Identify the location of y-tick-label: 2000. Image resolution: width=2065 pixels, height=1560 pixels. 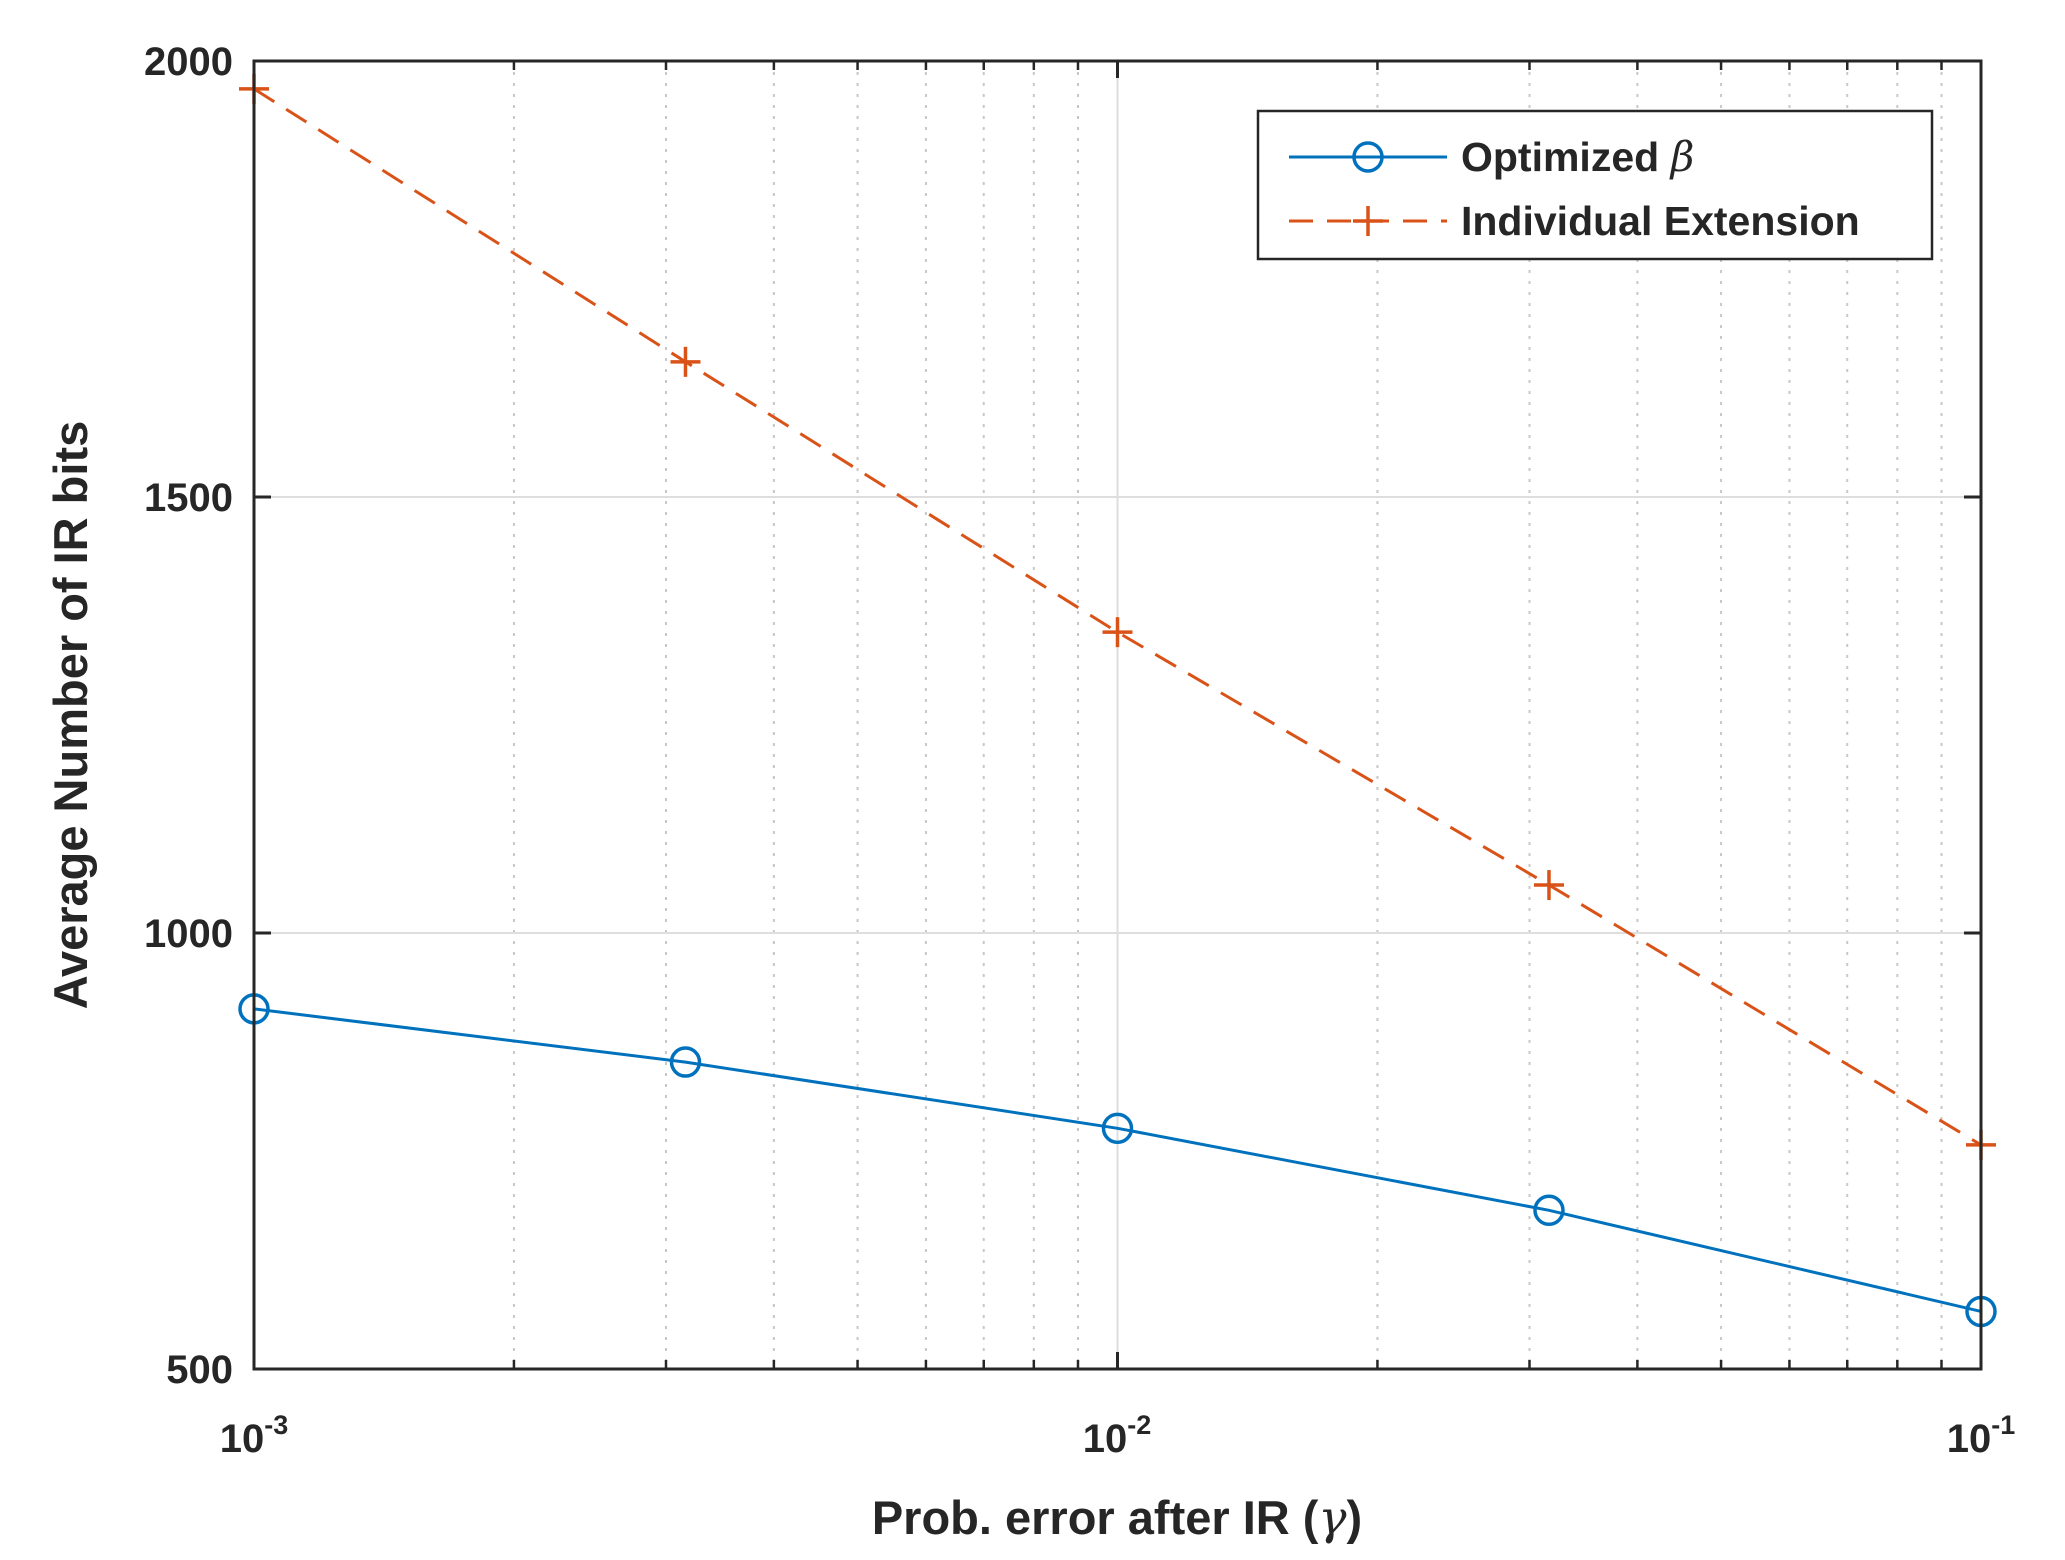
(188, 62).